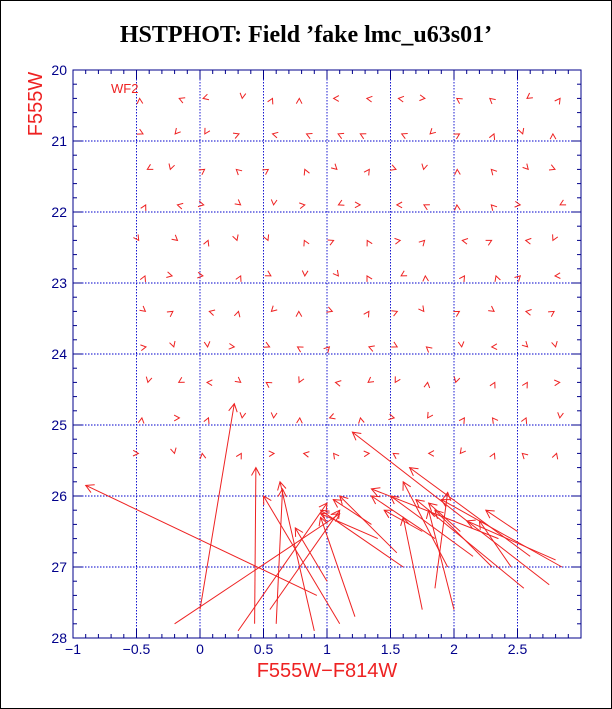 This screenshot has height=709, width=612. Describe the element at coordinates (36, 104) in the screenshot. I see `y-axis-label: F555W` at that location.